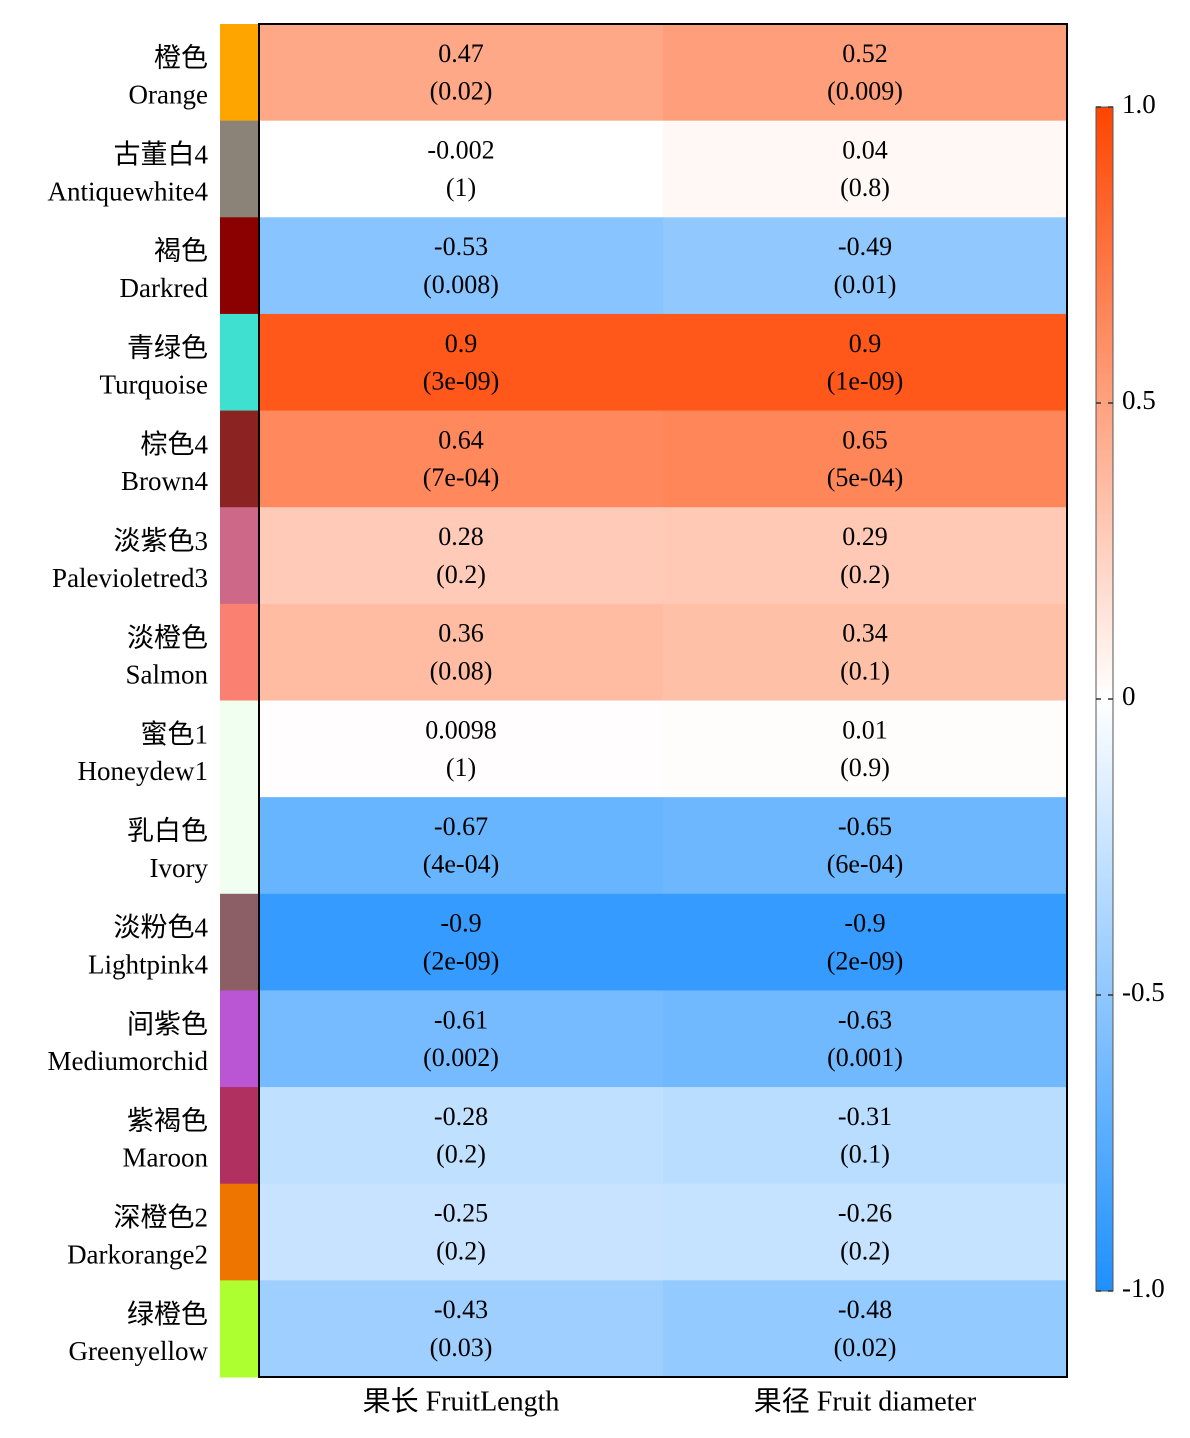 Image resolution: width=1190 pixels, height=1438 pixels. I want to click on cell-pvalue-label: (3e-09), so click(461, 380).